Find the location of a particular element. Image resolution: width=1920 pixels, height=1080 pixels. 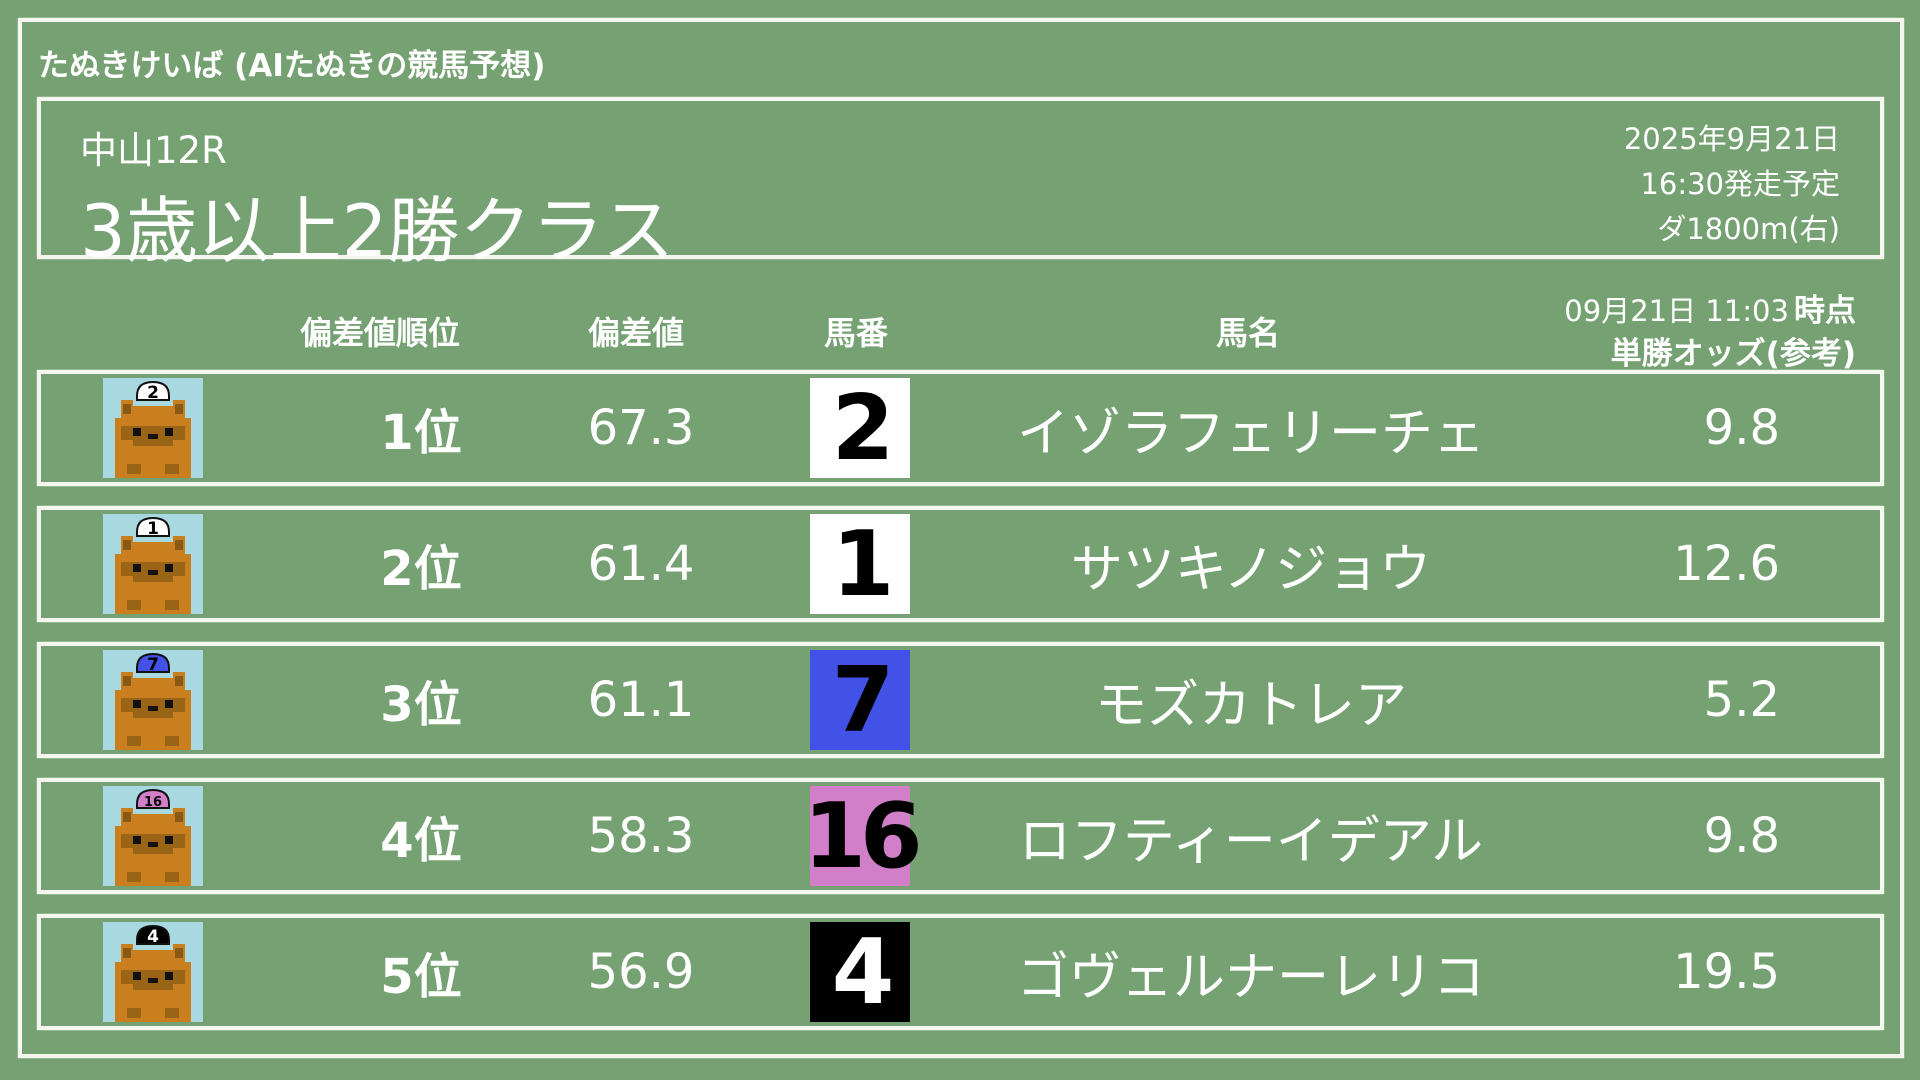

table-row: 16 4位 58.3 16 ロフティーイデアル 9.8 is located at coordinates (960, 836).